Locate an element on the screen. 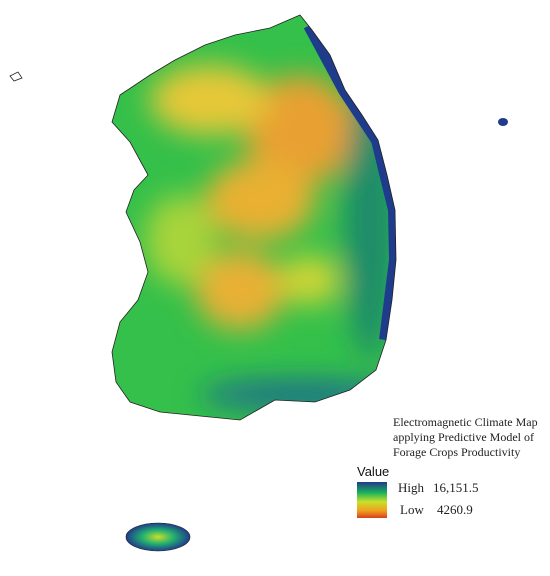  jeju-island is located at coordinates (158, 537).